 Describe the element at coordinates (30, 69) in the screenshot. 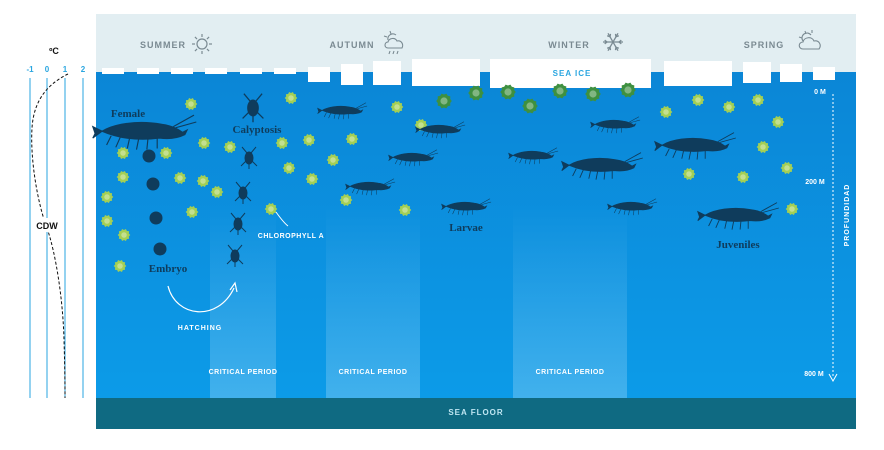

I see `temp-tick-label: -1` at that location.